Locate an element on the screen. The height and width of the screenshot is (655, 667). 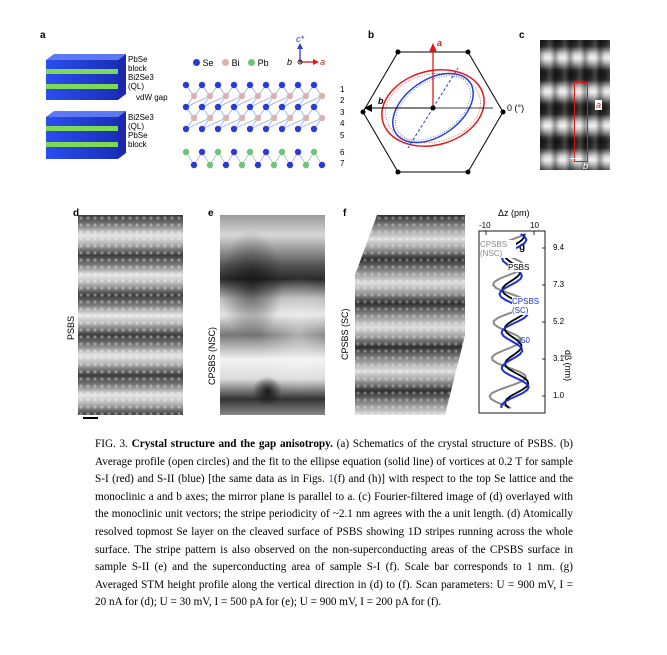
layer-7: 7 is located at coordinates (342, 164).